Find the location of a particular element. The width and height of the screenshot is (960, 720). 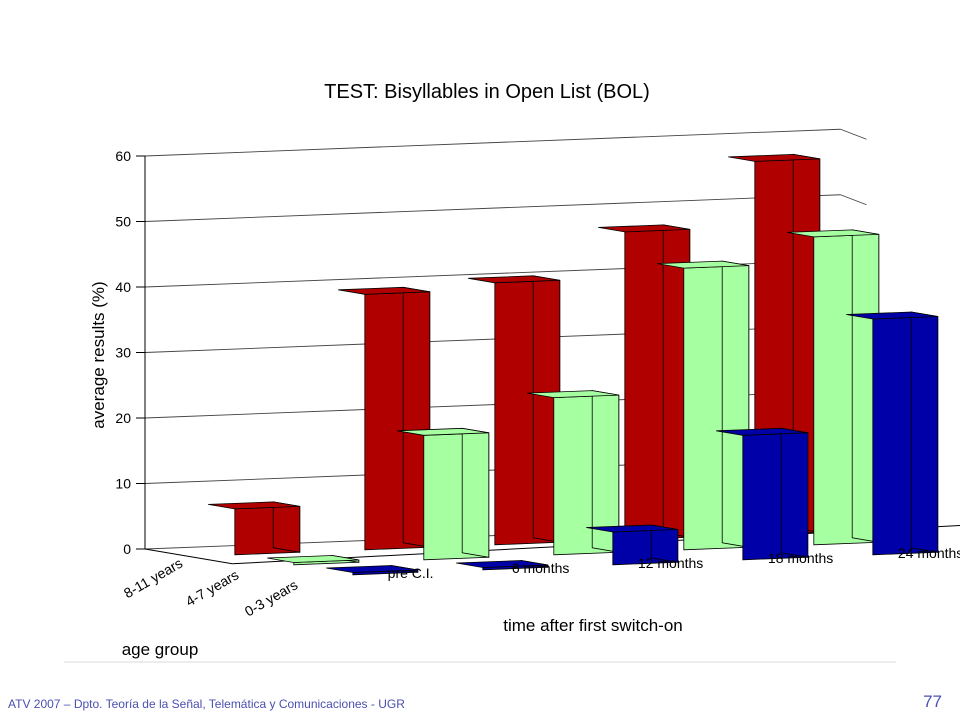

bar-8-11-years-6-months is located at coordinates (384, 418).